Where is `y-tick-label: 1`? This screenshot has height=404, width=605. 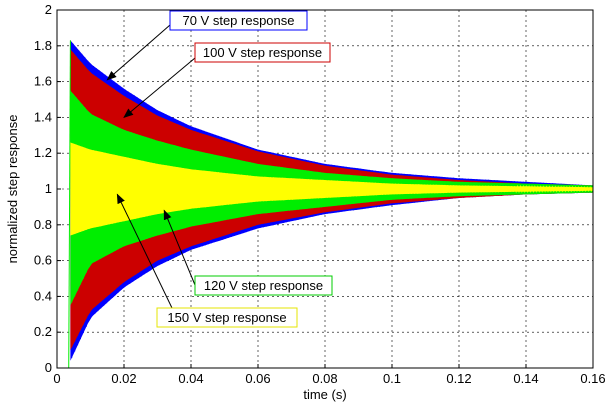 y-tick-label: 1 is located at coordinates (48, 188).